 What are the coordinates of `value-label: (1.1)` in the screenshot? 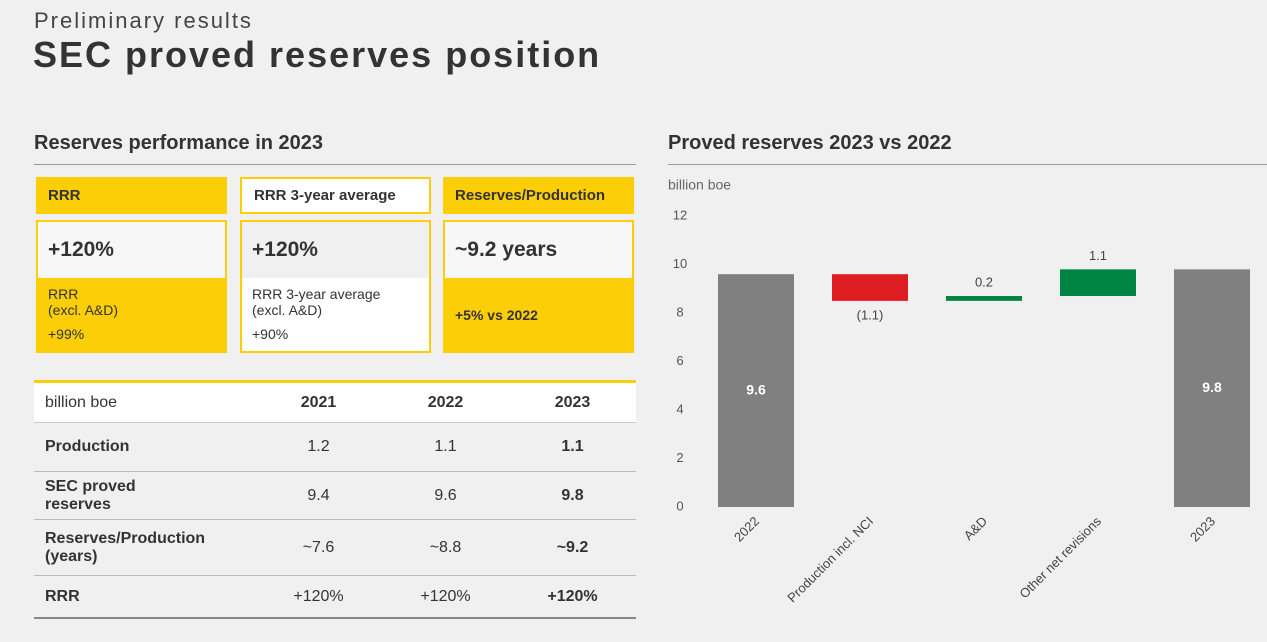 It's located at (870, 314).